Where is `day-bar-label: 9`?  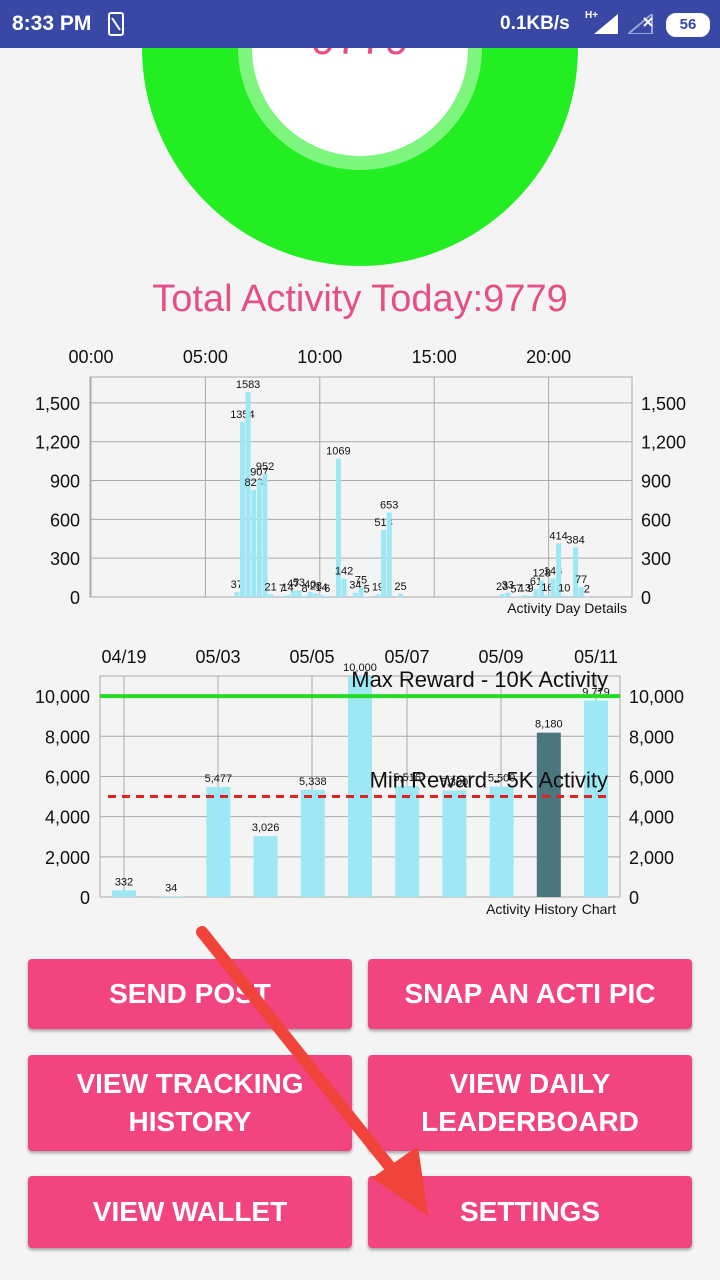 day-bar-label: 9 is located at coordinates (530, 589).